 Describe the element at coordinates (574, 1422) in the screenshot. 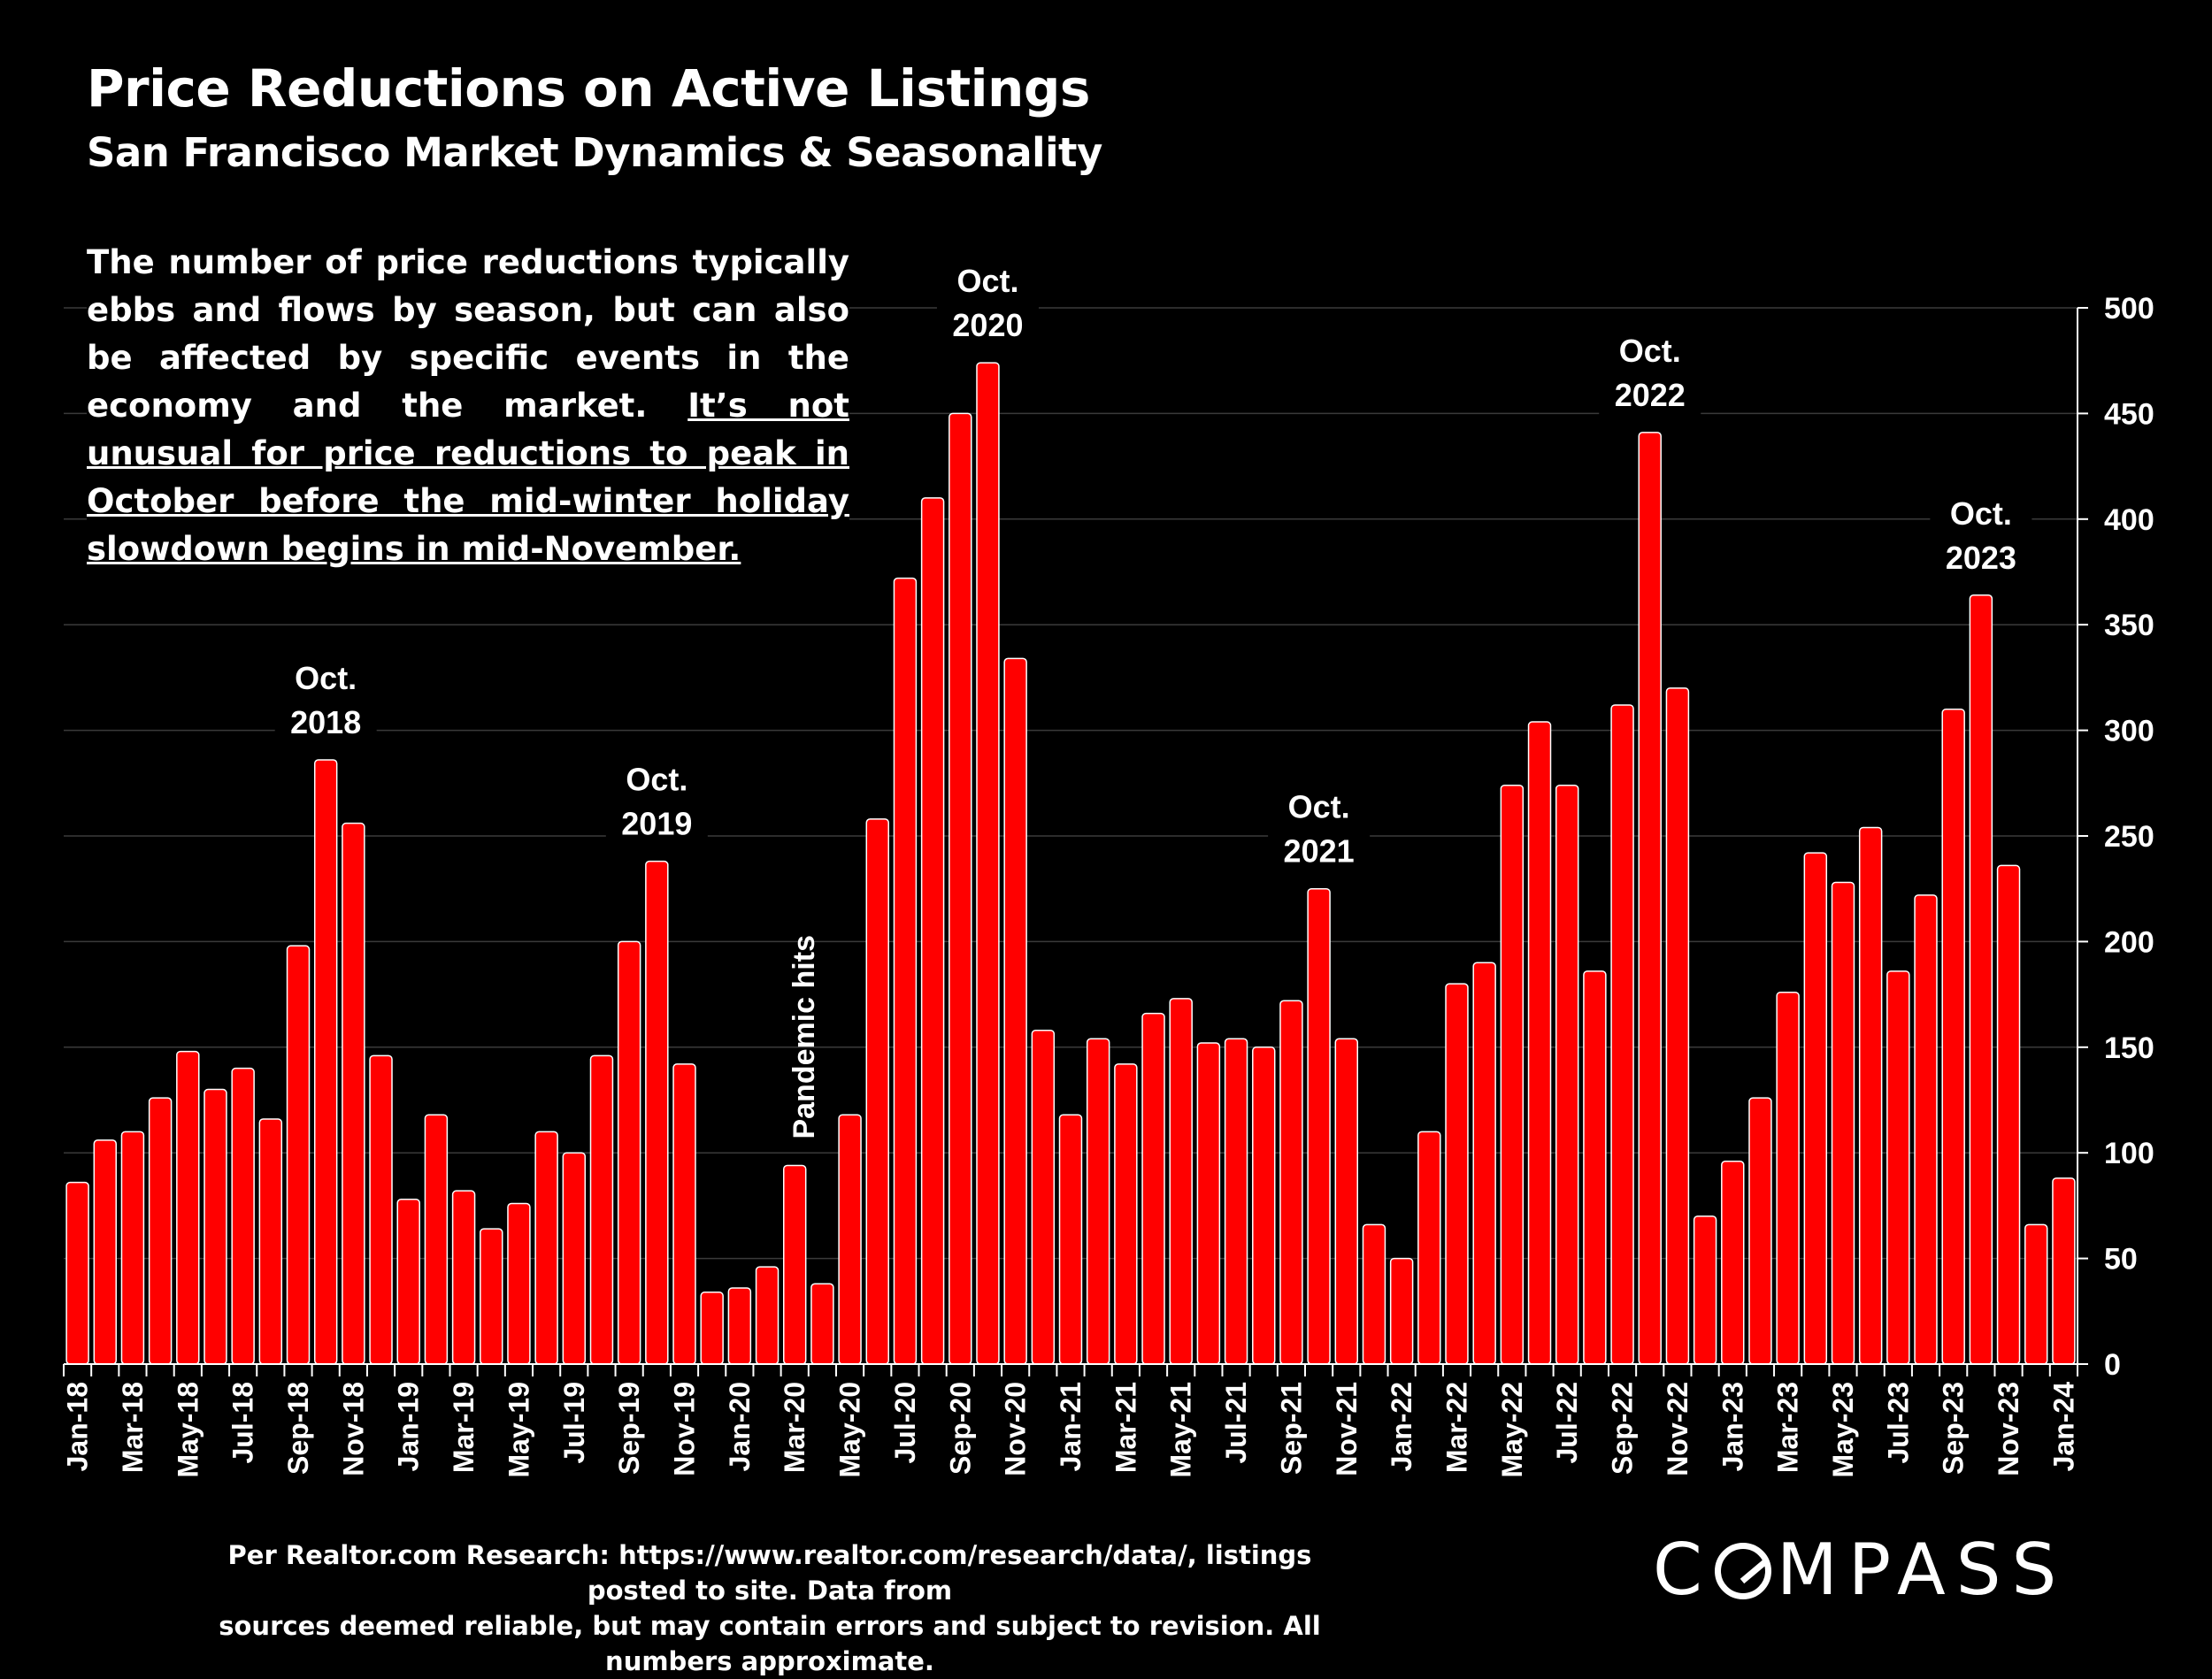

I see `x-tick-label: Jul-19` at that location.